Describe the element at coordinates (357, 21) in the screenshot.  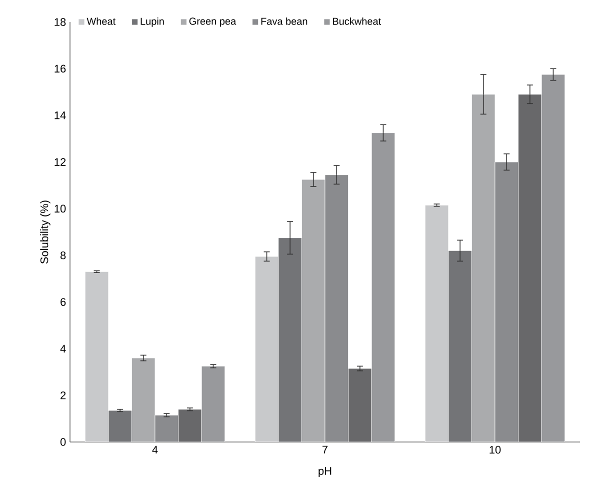
I see `legend-label: Buckwheat` at that location.